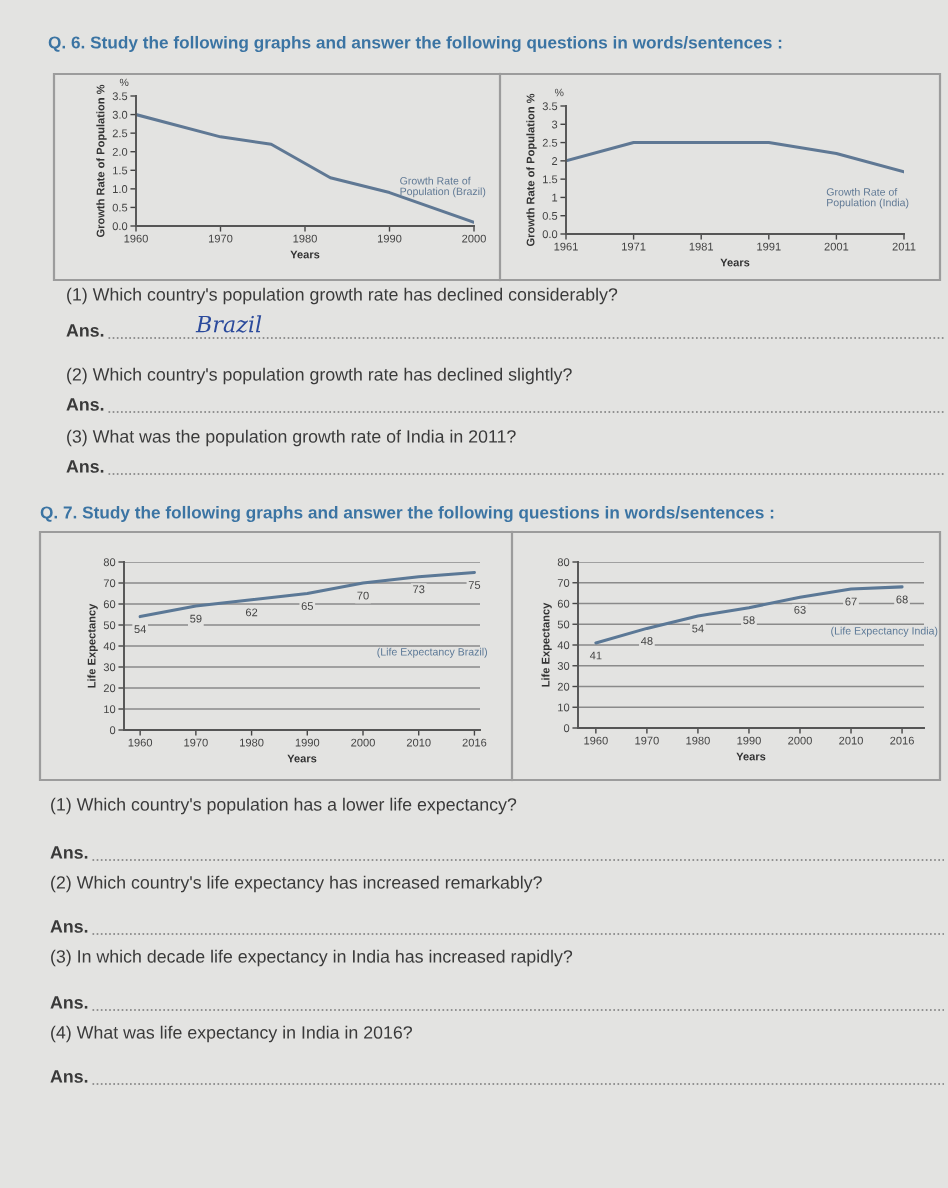  I want to click on text: (4) What was life expectancy in India in 2016?, so click(232, 1034).